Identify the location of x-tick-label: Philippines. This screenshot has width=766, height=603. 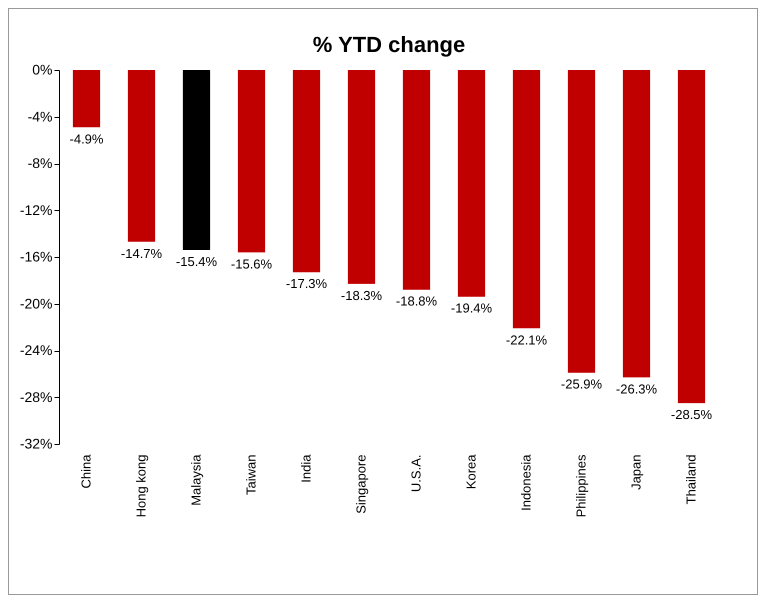
(581, 486).